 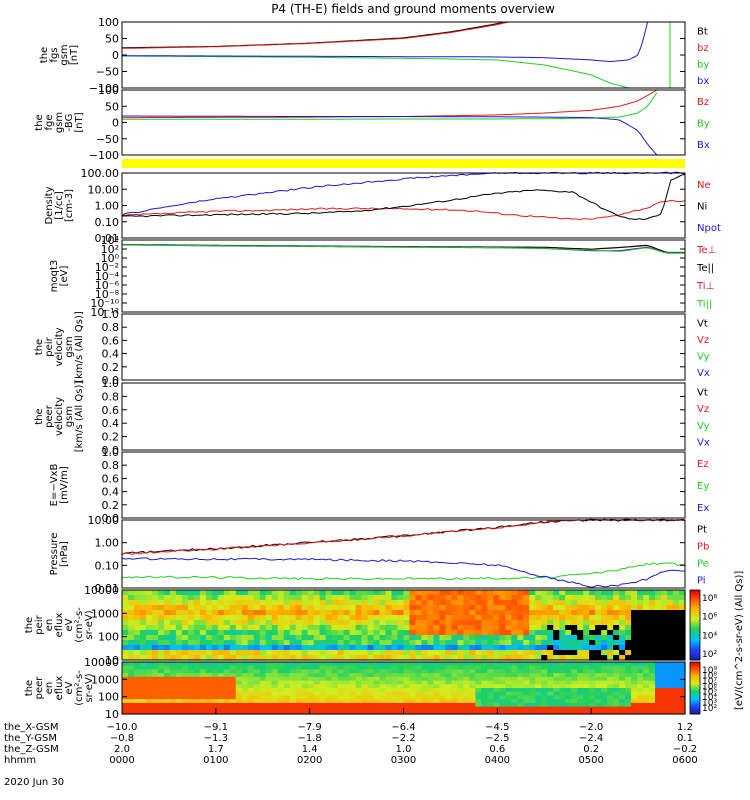 What do you see at coordinates (54, 485) in the screenshot?
I see `y-axis-label-efield: E=−VxB` at bounding box center [54, 485].